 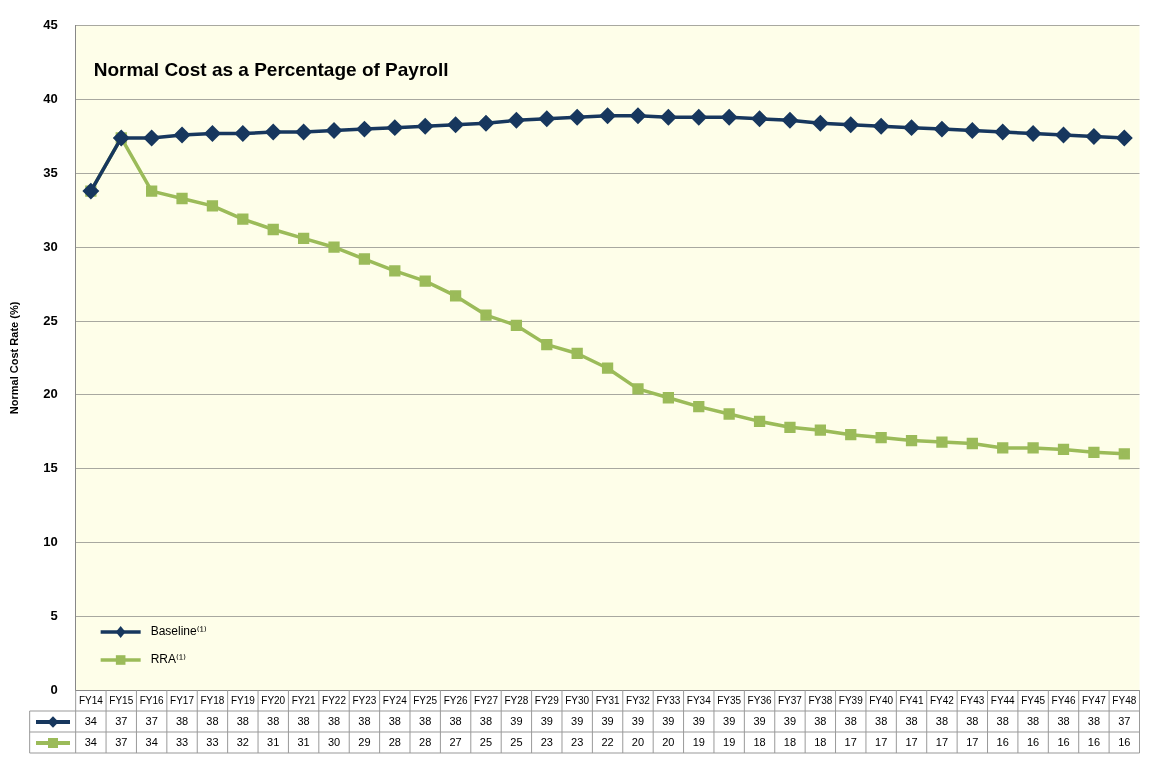 What do you see at coordinates (50, 25) in the screenshot?
I see `y-tick-label: 45` at bounding box center [50, 25].